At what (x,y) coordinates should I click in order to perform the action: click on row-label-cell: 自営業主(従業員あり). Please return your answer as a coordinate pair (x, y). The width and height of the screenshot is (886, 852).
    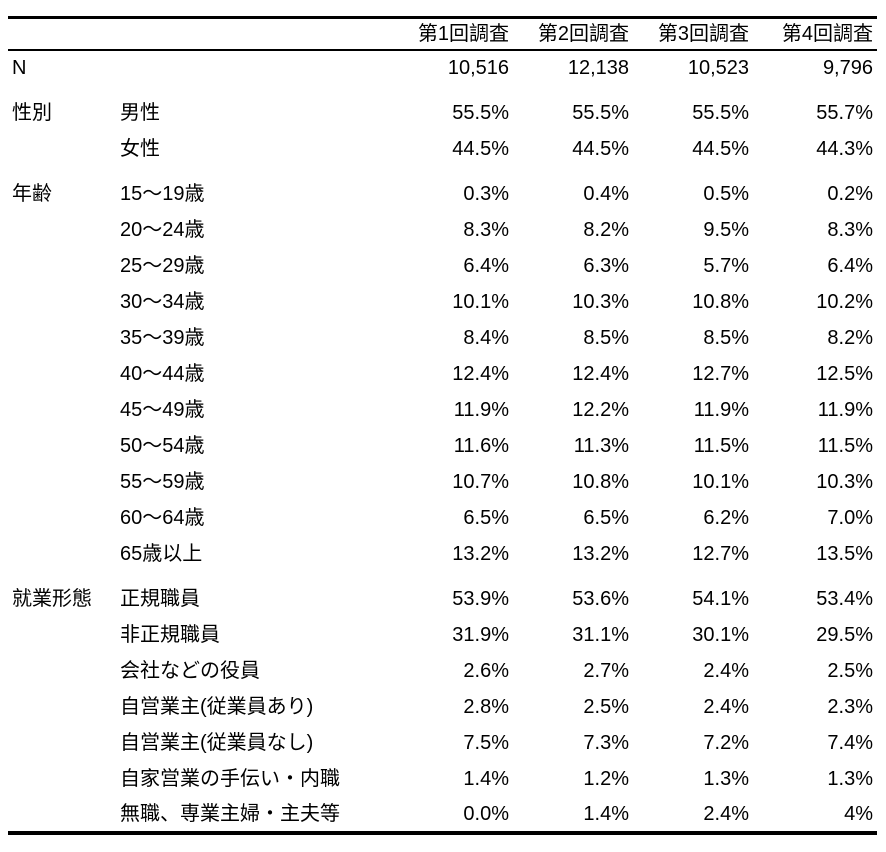
    Looking at the image, I should click on (217, 706).